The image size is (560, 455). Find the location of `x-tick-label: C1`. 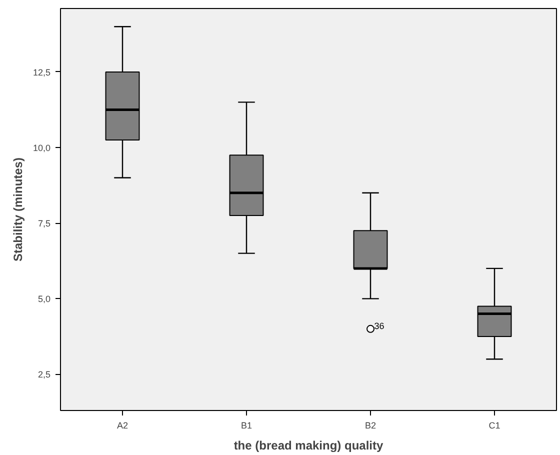

x-tick-label: C1 is located at coordinates (494, 425).